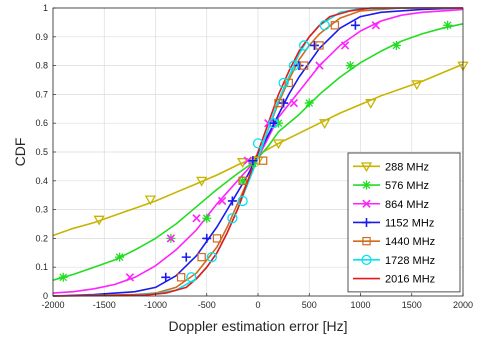 The width and height of the screenshot is (479, 339). Describe the element at coordinates (257, 305) in the screenshot. I see `x-tick-label: 0` at that location.